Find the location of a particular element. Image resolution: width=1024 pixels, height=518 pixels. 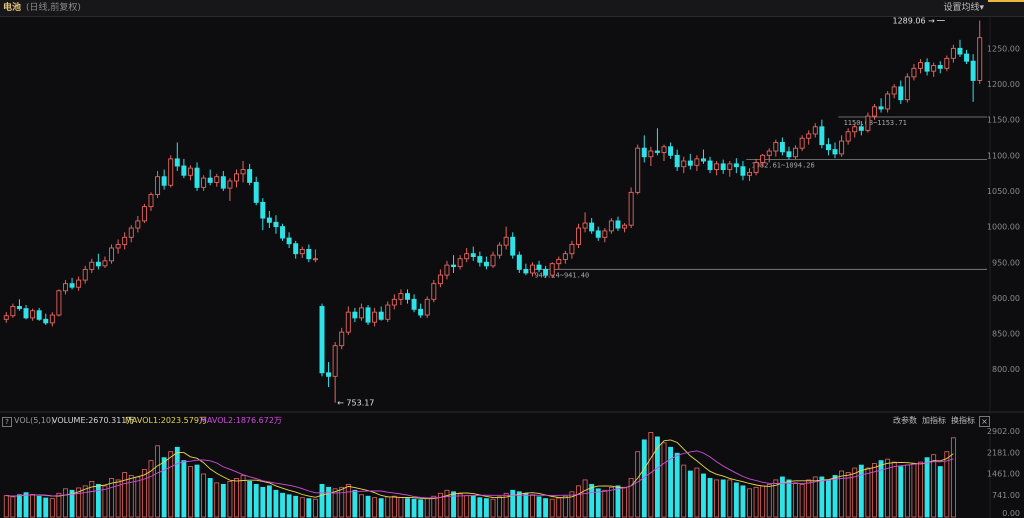

volume-tick-label: 1461.00 is located at coordinates (1003, 474).